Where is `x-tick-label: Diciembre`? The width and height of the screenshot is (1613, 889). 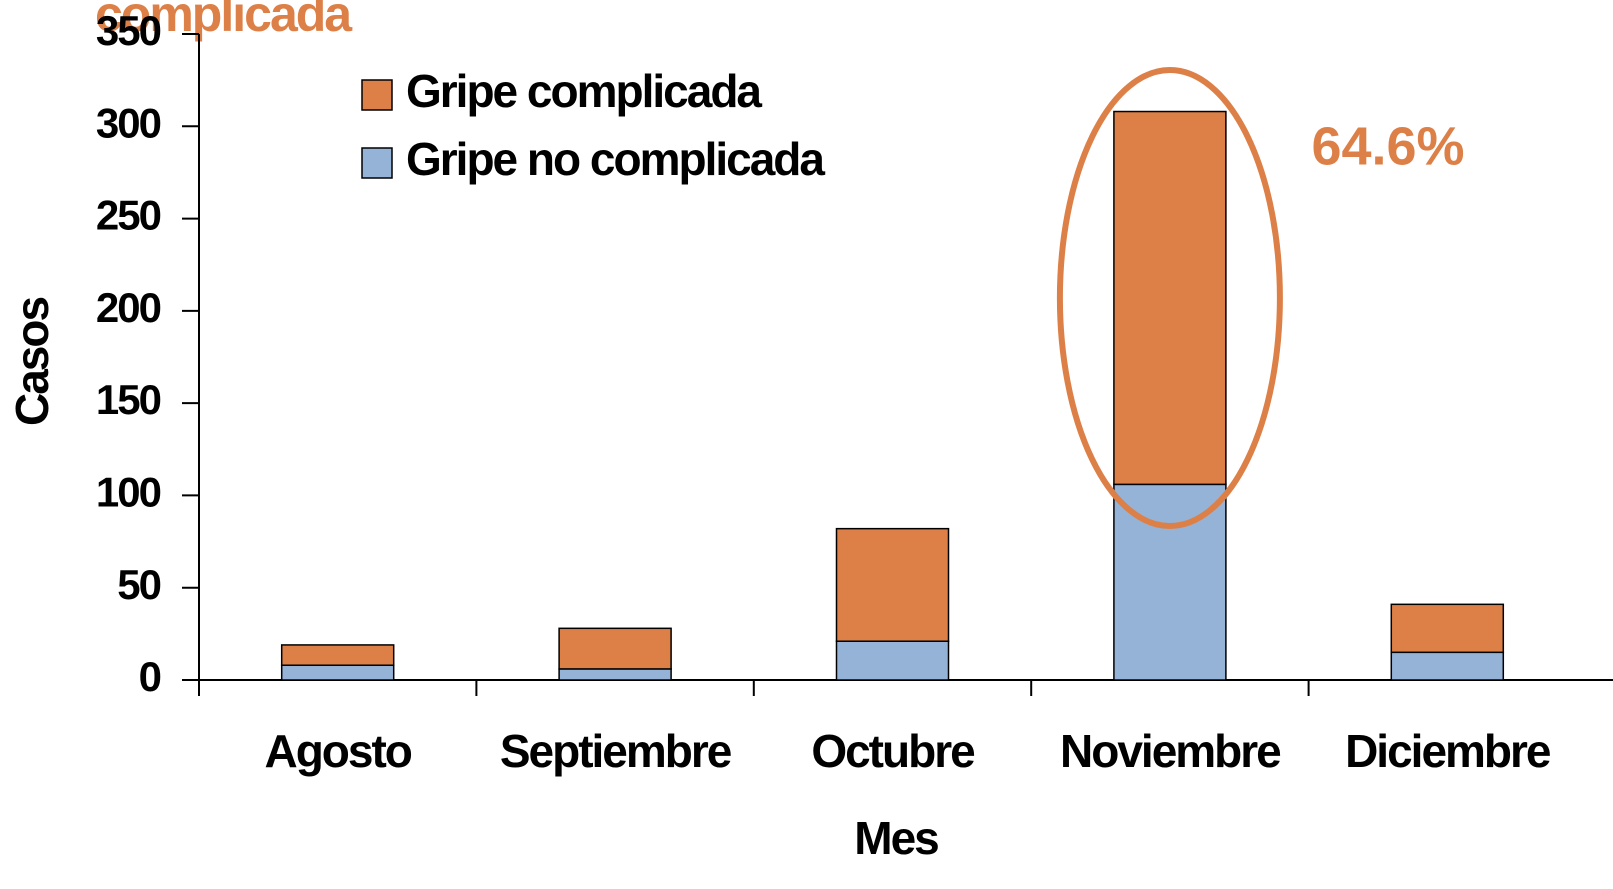 x-tick-label: Diciembre is located at coordinates (1448, 751).